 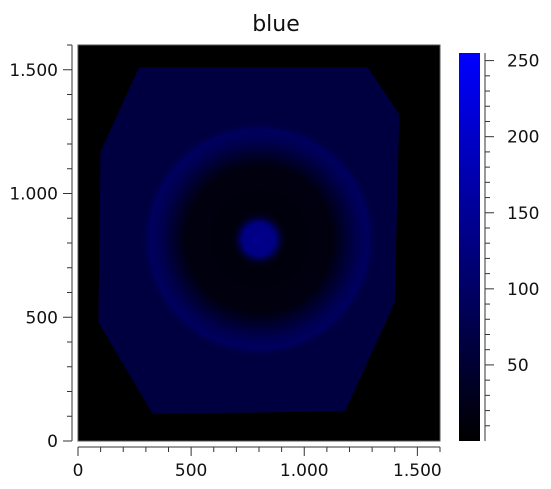 What do you see at coordinates (511, 246) in the screenshot?
I see `colorbar-axis: 50 100 150 200 250` at bounding box center [511, 246].